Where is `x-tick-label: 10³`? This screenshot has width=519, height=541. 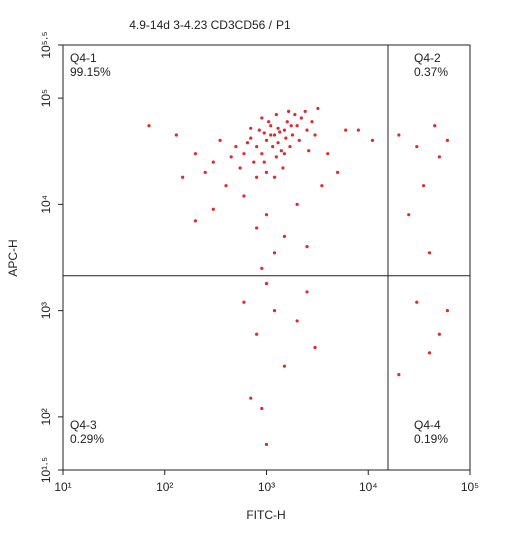 x-tick-label: 10³ is located at coordinates (266, 487).